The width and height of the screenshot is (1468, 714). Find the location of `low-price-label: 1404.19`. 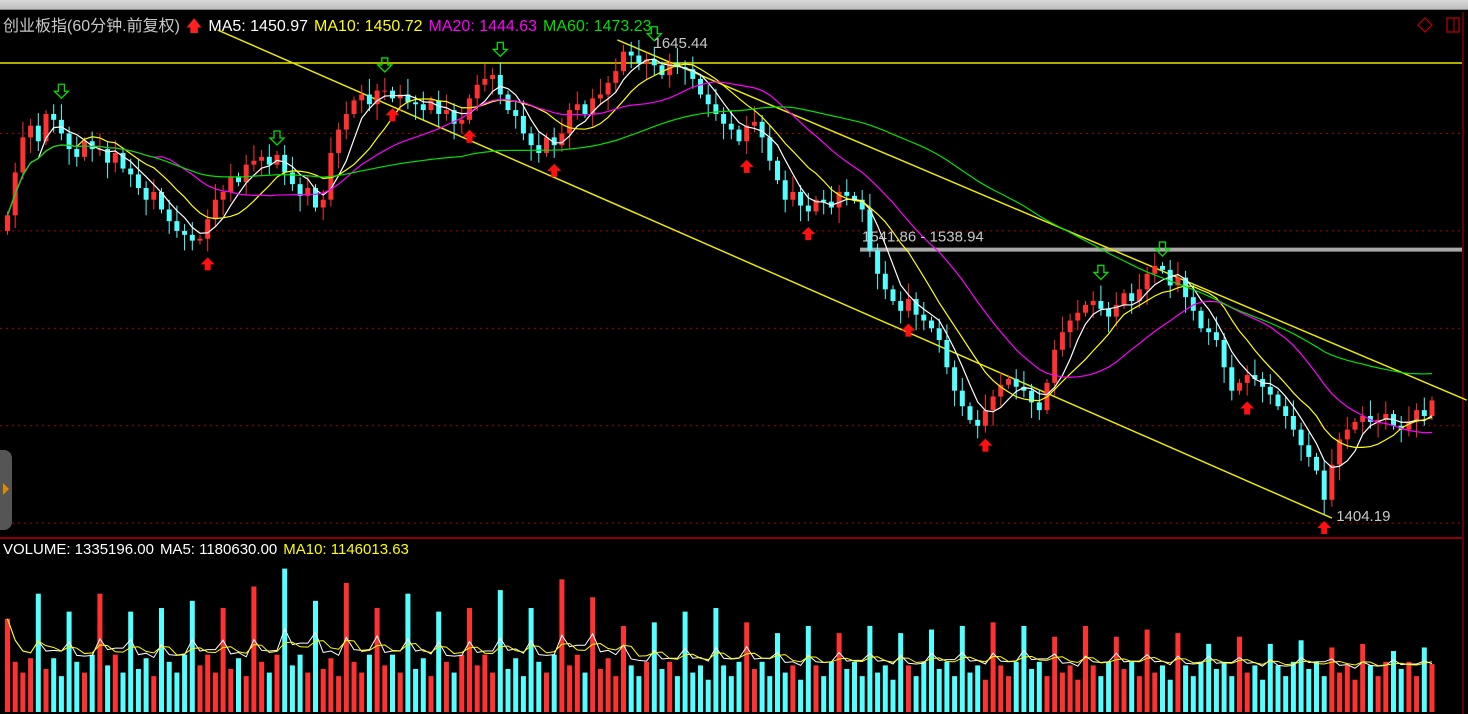

low-price-label: 1404.19 is located at coordinates (1363, 516).